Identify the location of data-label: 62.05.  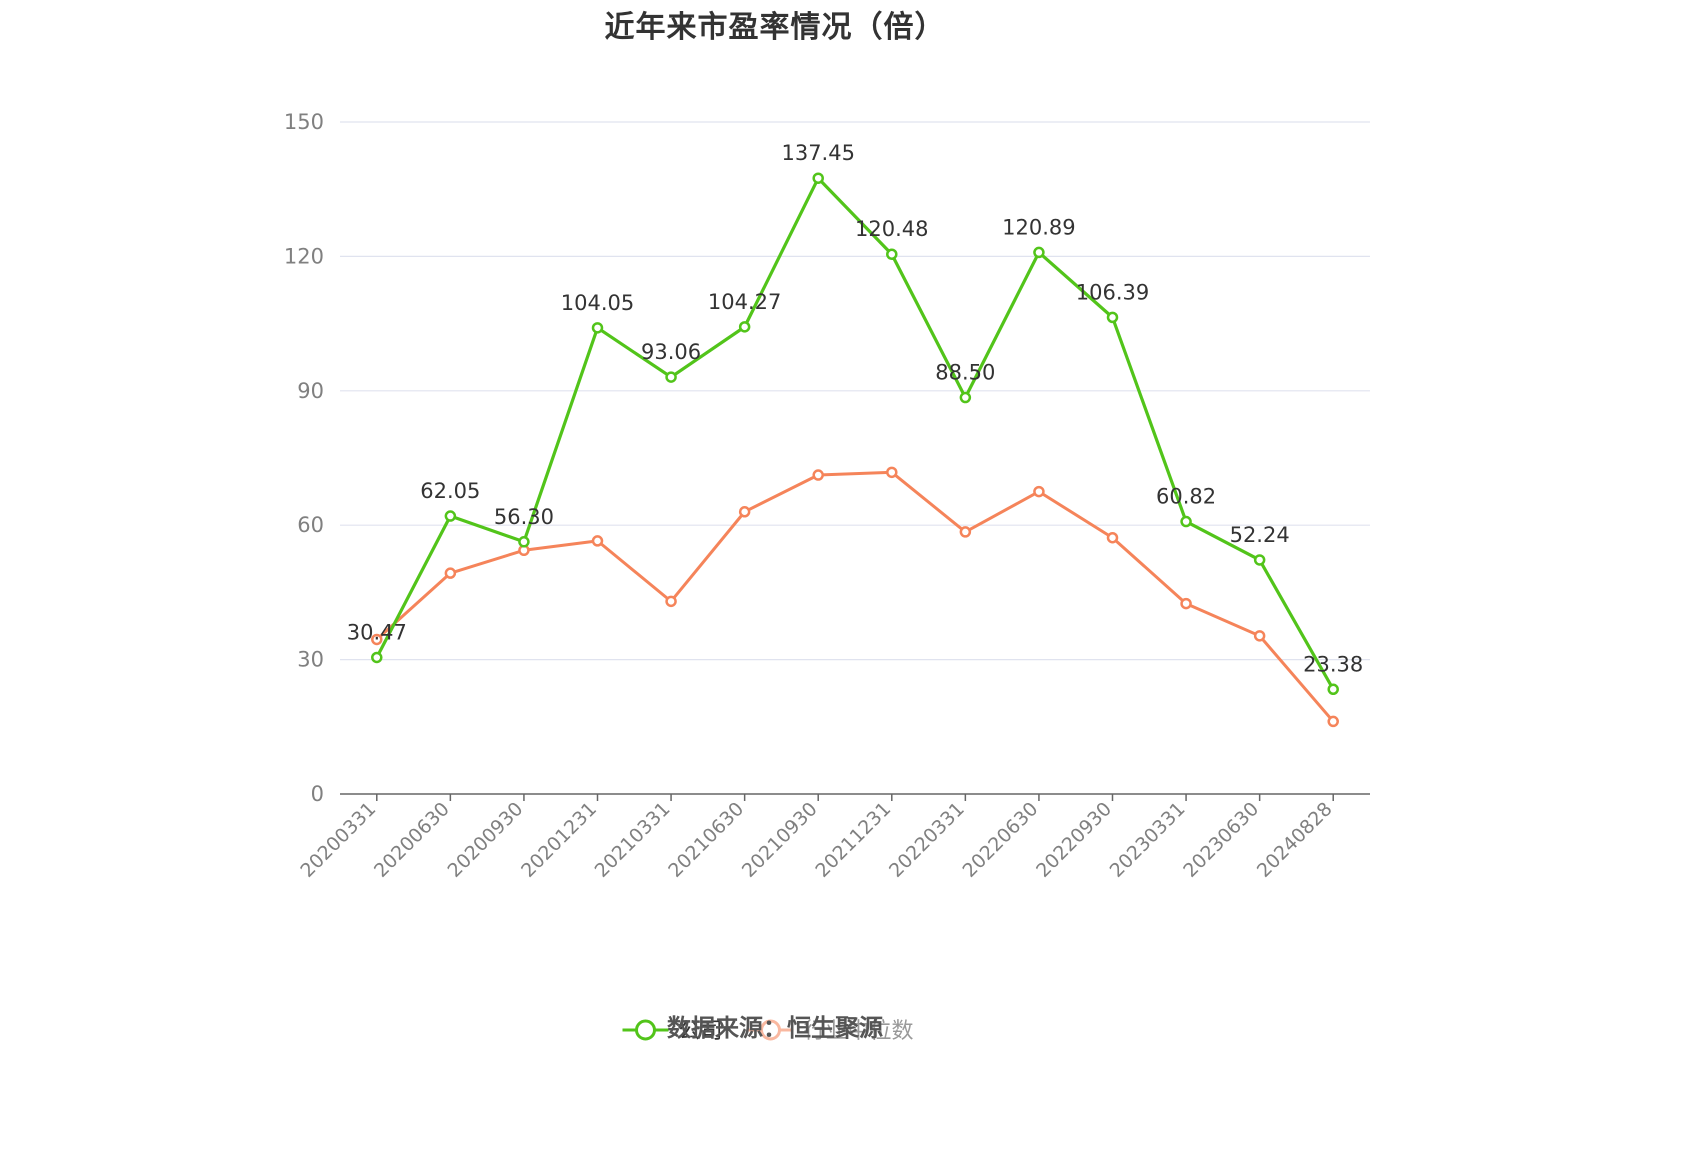
(450, 491).